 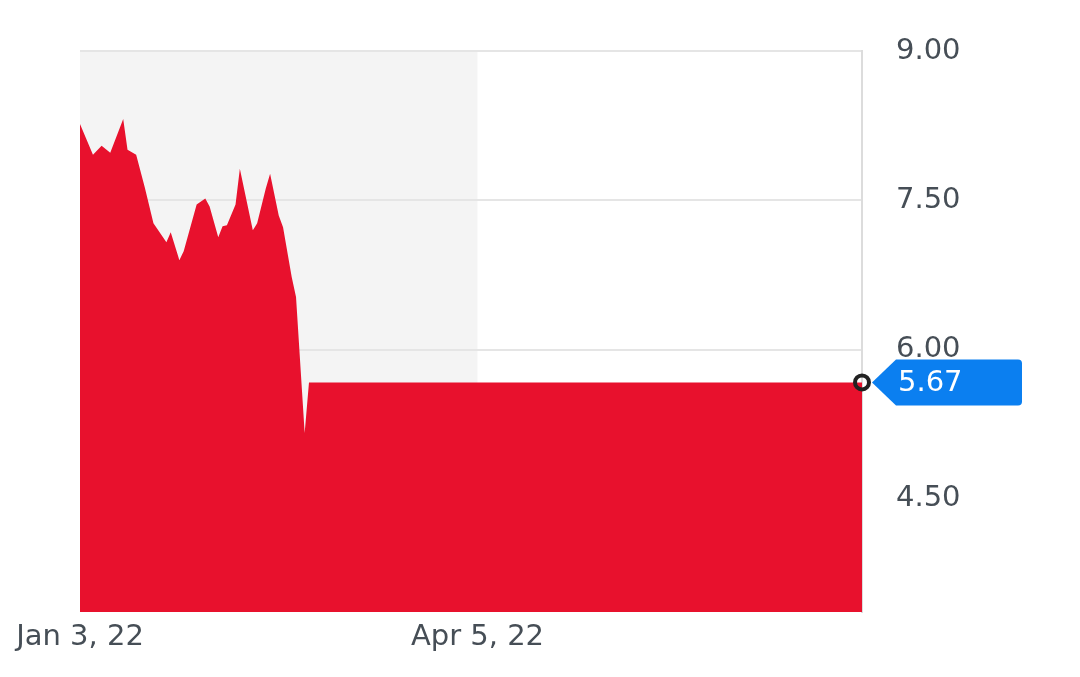 What do you see at coordinates (928, 347) in the screenshot?
I see `y-tick-label: 6.00` at bounding box center [928, 347].